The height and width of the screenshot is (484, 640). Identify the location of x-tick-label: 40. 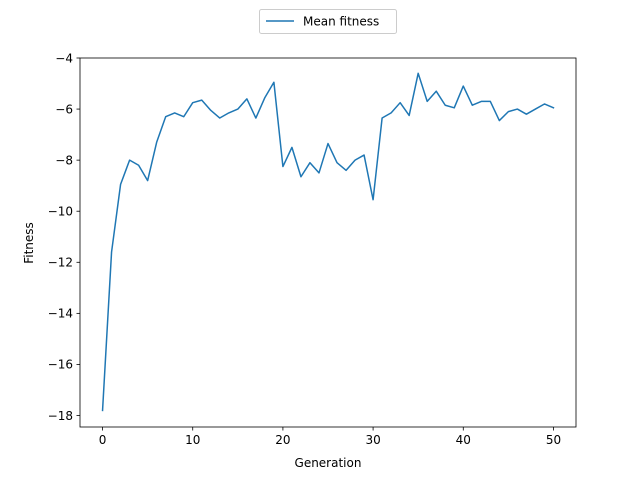
(463, 440).